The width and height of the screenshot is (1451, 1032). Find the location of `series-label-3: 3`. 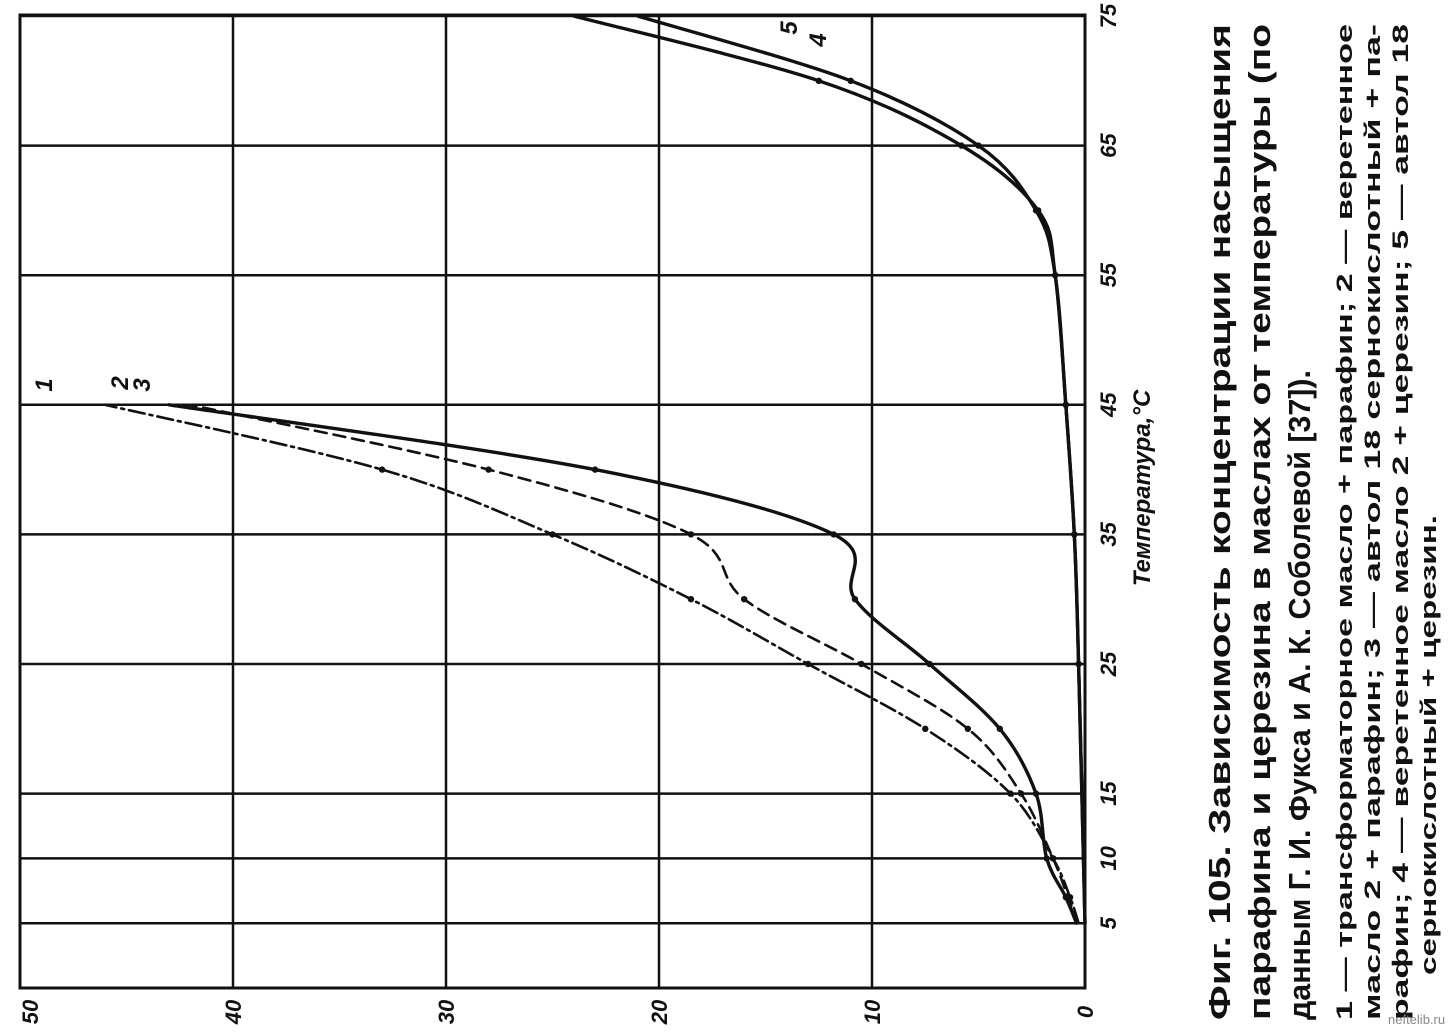

series-label-3: 3 is located at coordinates (142, 385).